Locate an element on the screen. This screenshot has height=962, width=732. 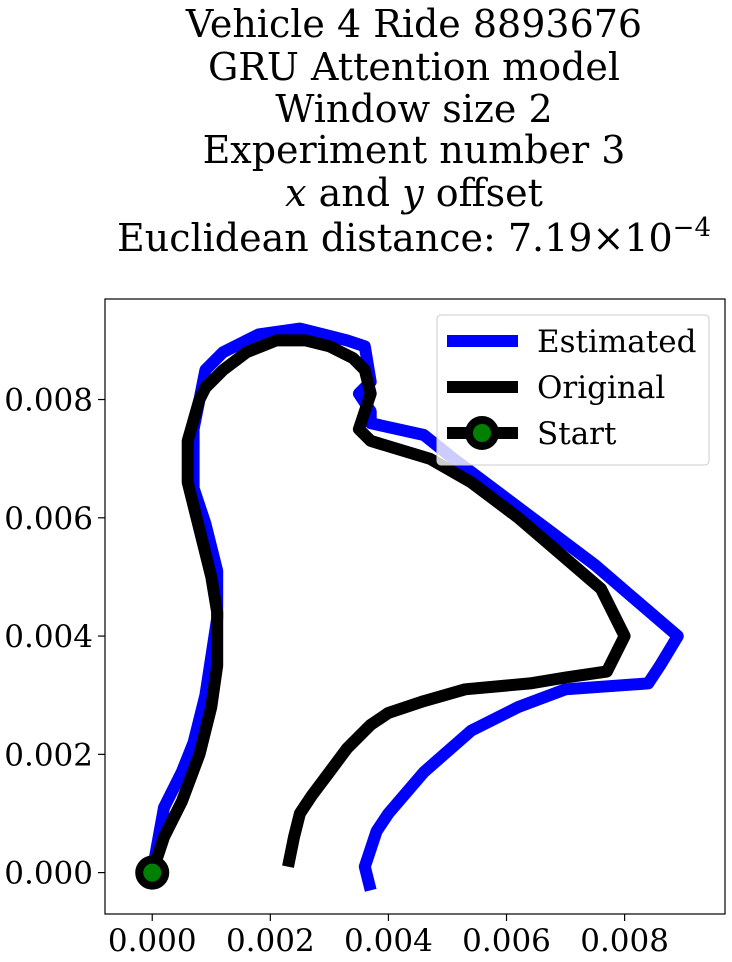
legend-original-label: Original is located at coordinates (601, 388).